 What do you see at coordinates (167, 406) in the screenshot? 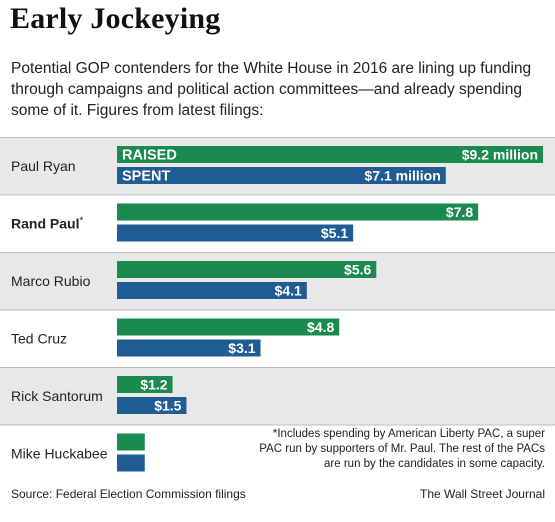
I see `spent-value-label: $1.5` at bounding box center [167, 406].